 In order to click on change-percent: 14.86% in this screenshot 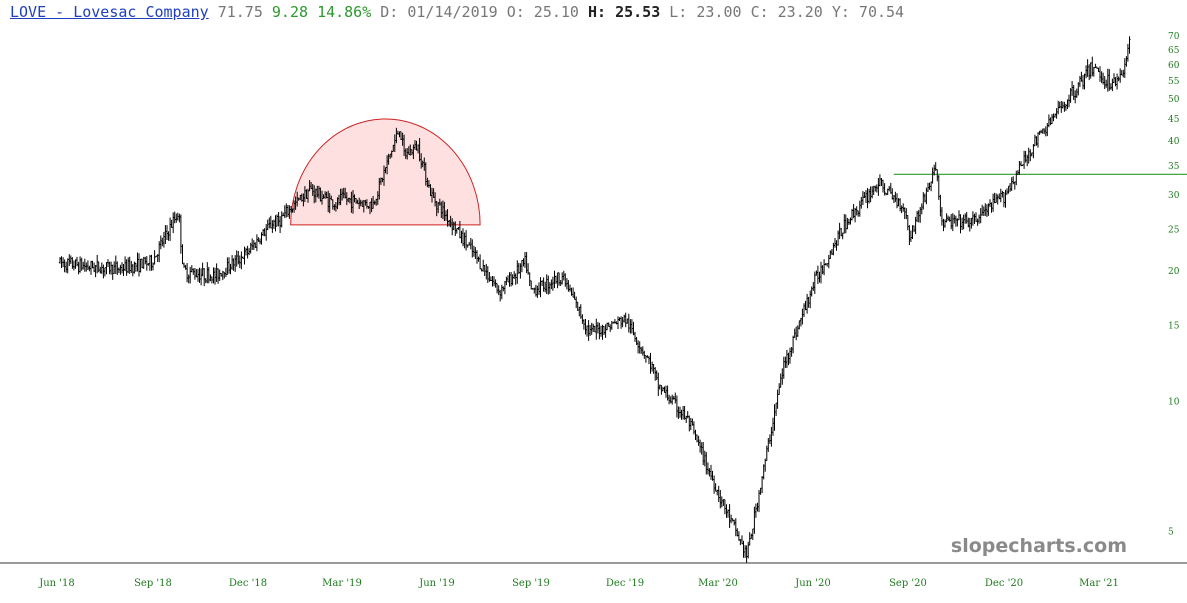, I will do `click(344, 12)`.